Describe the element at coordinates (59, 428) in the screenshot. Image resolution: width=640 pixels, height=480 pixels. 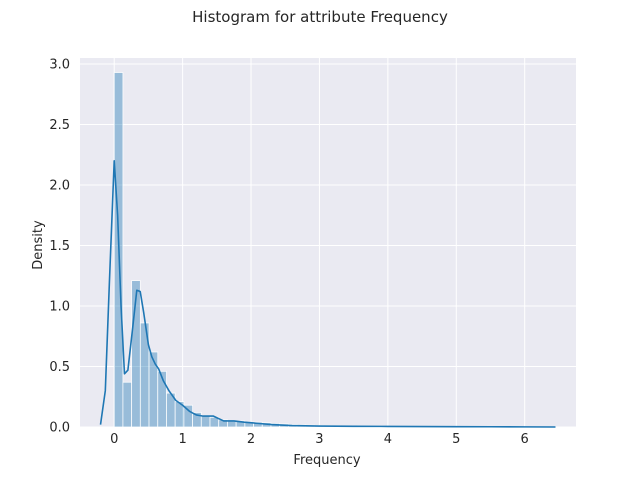
I see `y-tick-label: 0.0` at that location.